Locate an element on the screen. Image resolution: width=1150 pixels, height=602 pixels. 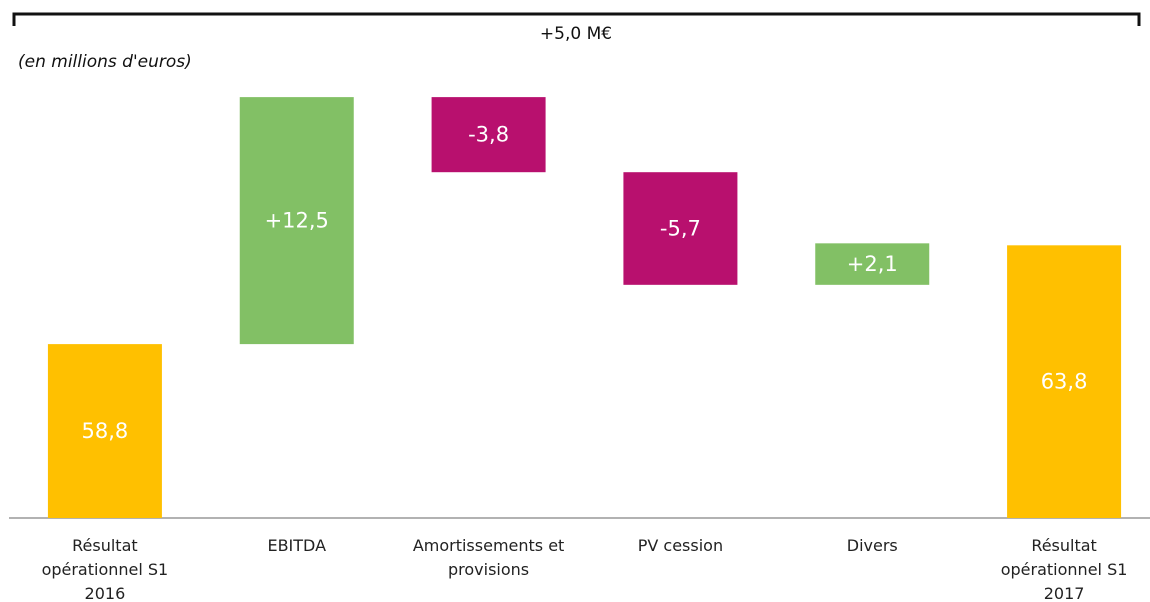
bracket is located at coordinates (576, 19).